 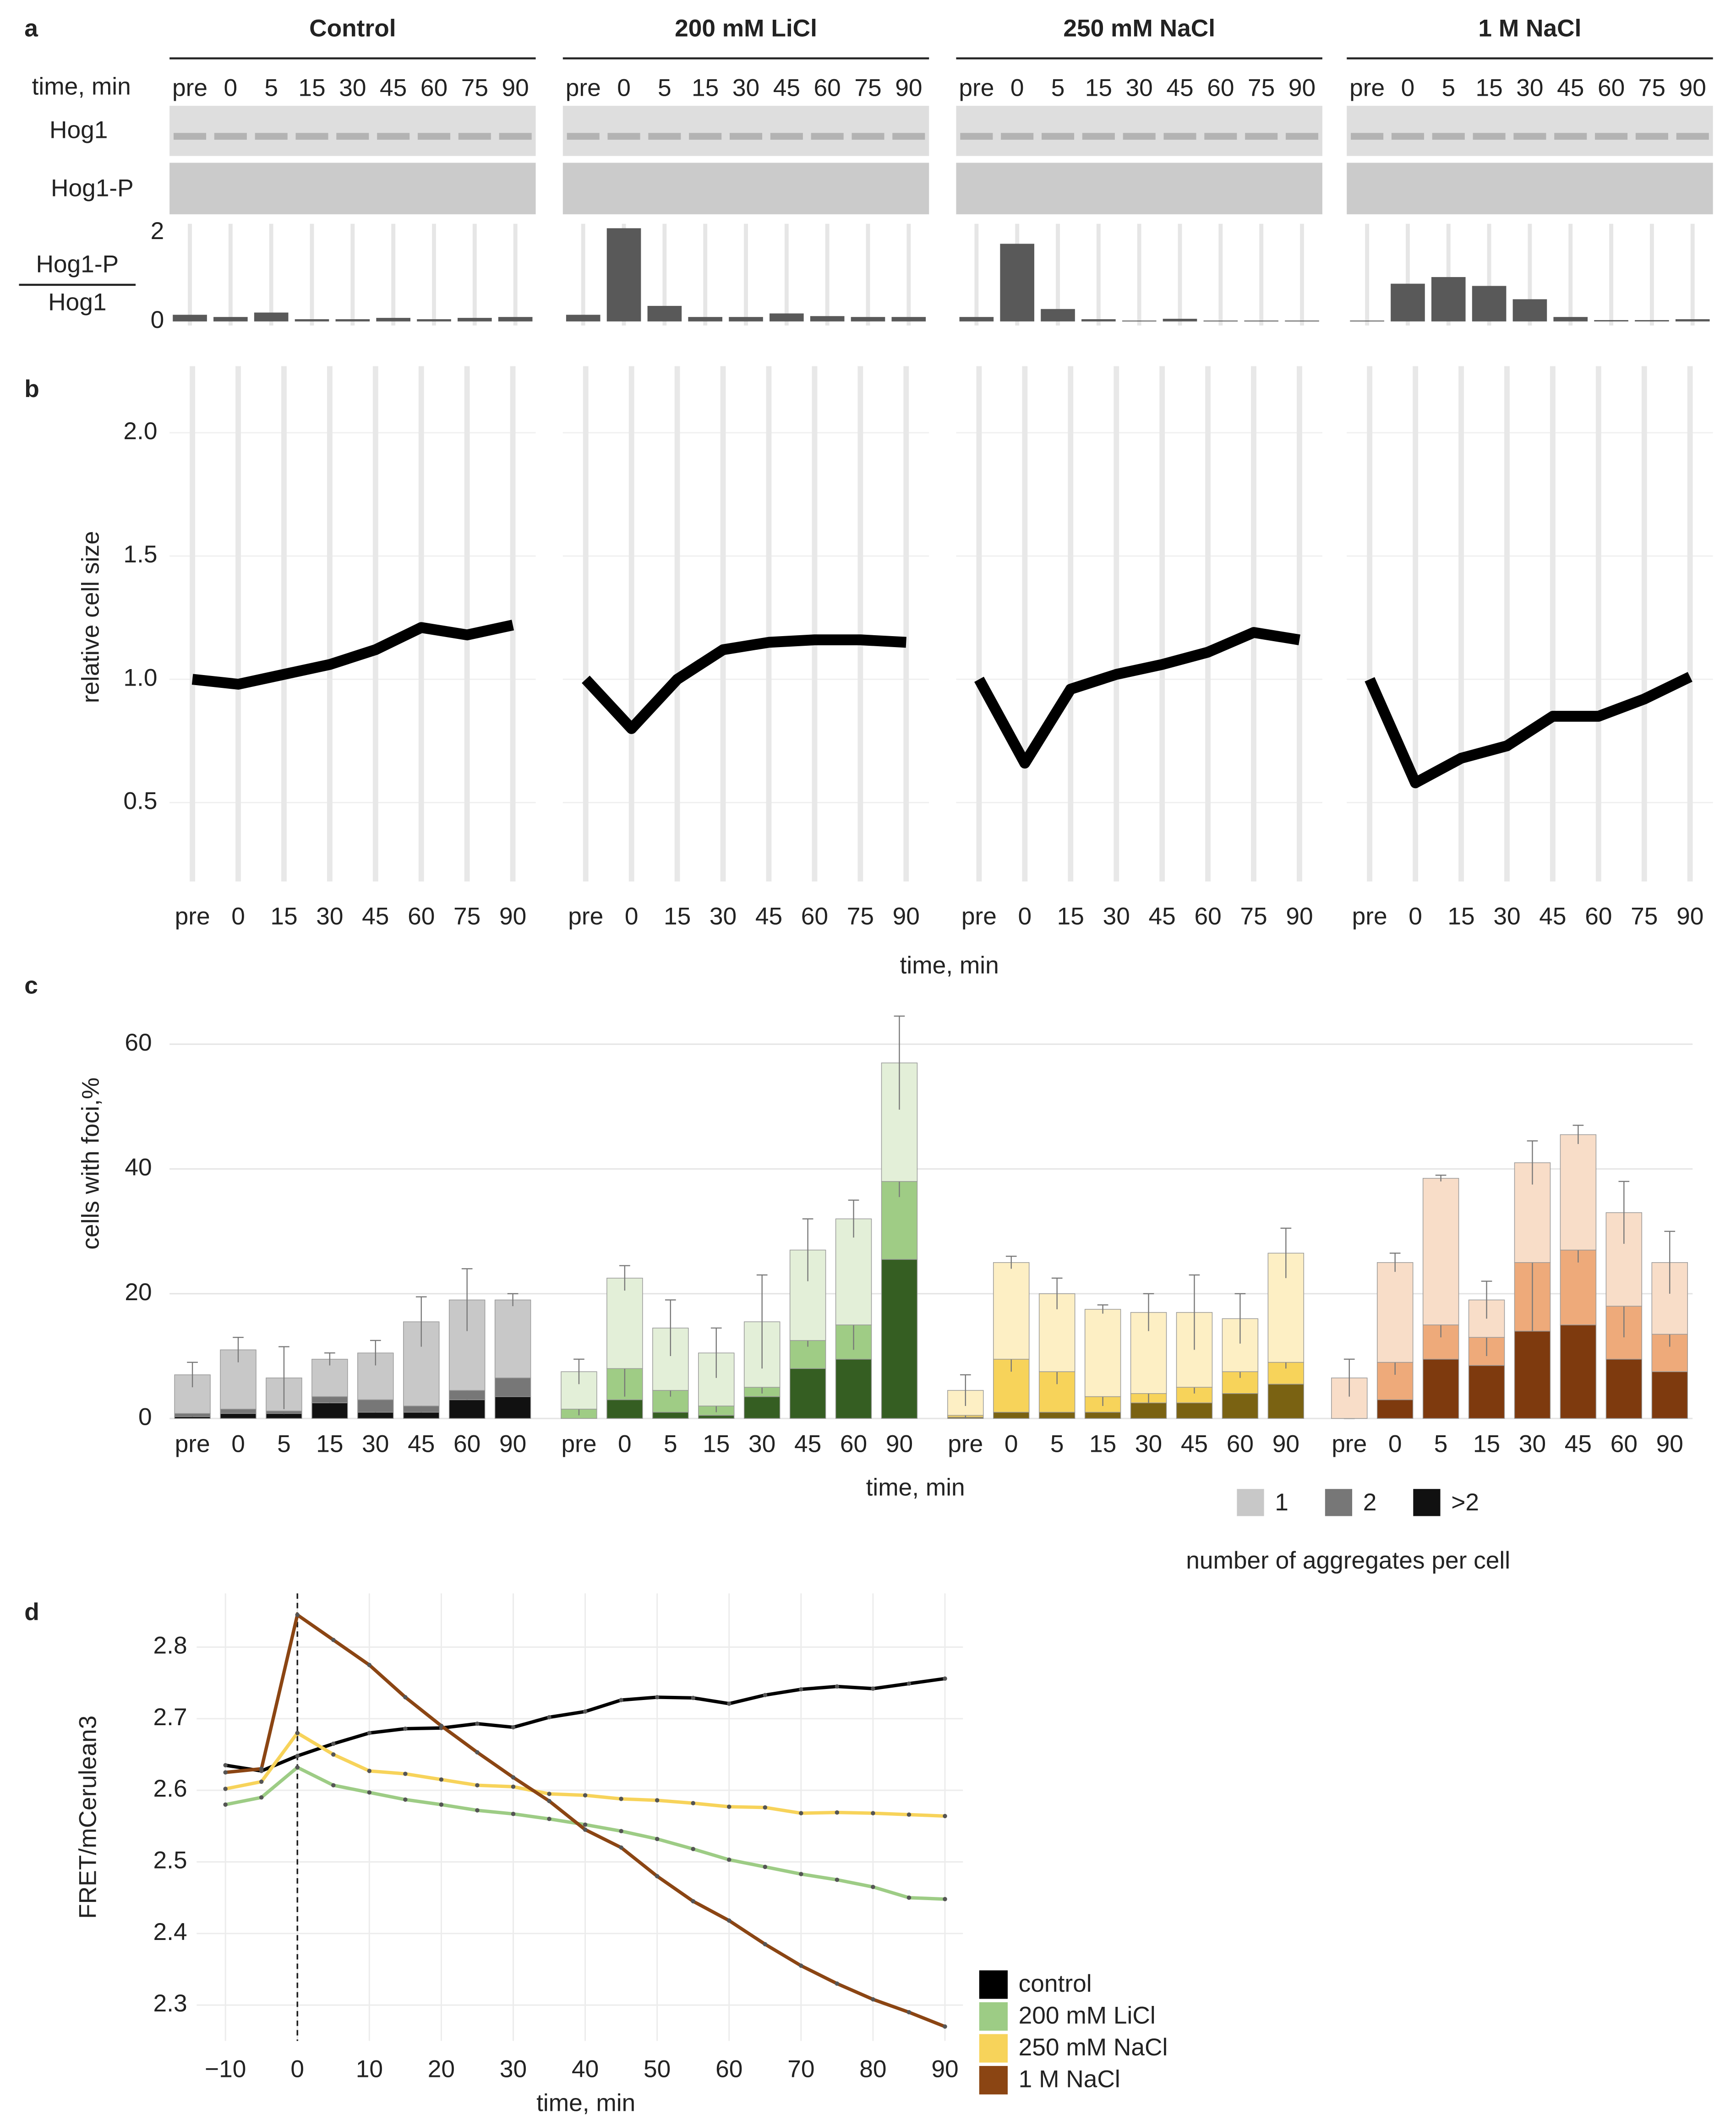 What do you see at coordinates (226, 2069) in the screenshot?
I see `x-tick-label: −10` at bounding box center [226, 2069].